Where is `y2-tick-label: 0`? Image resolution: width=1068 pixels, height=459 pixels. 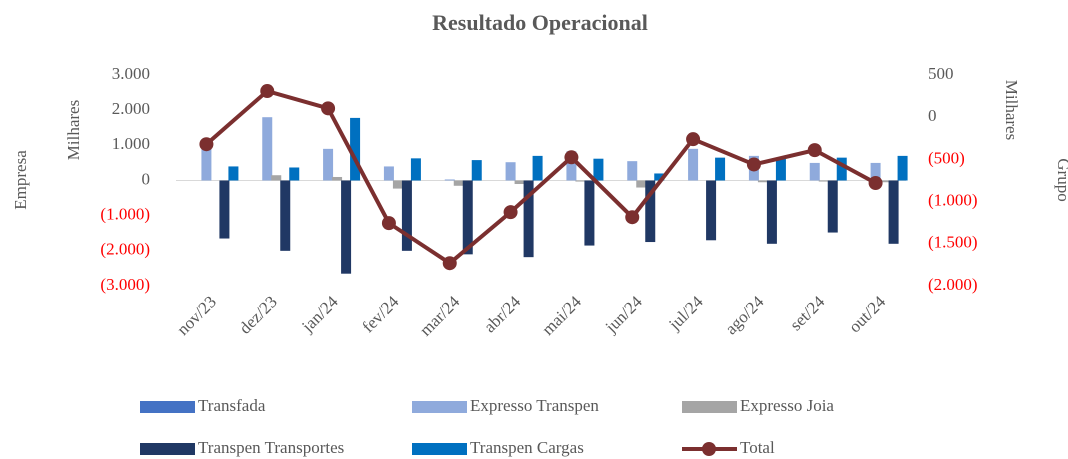
y2-tick-label: 0 is located at coordinates (932, 115).